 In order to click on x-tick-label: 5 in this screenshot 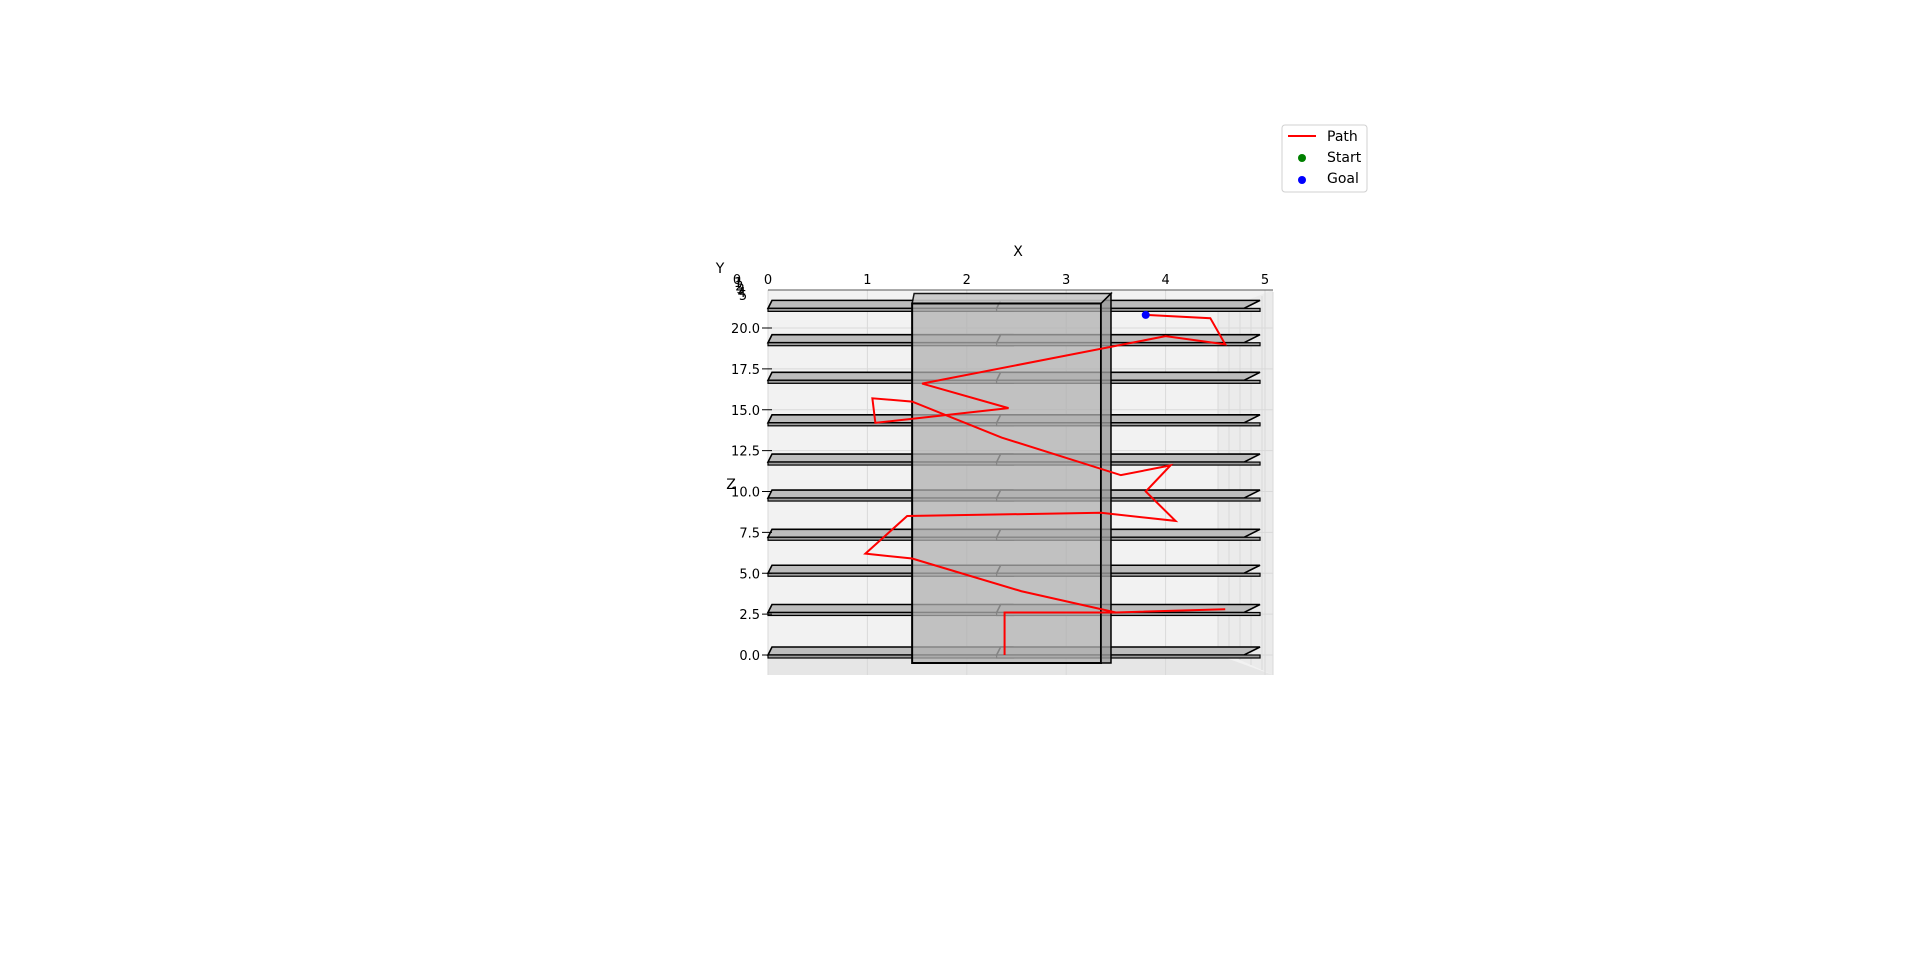, I will do `click(1265, 280)`.